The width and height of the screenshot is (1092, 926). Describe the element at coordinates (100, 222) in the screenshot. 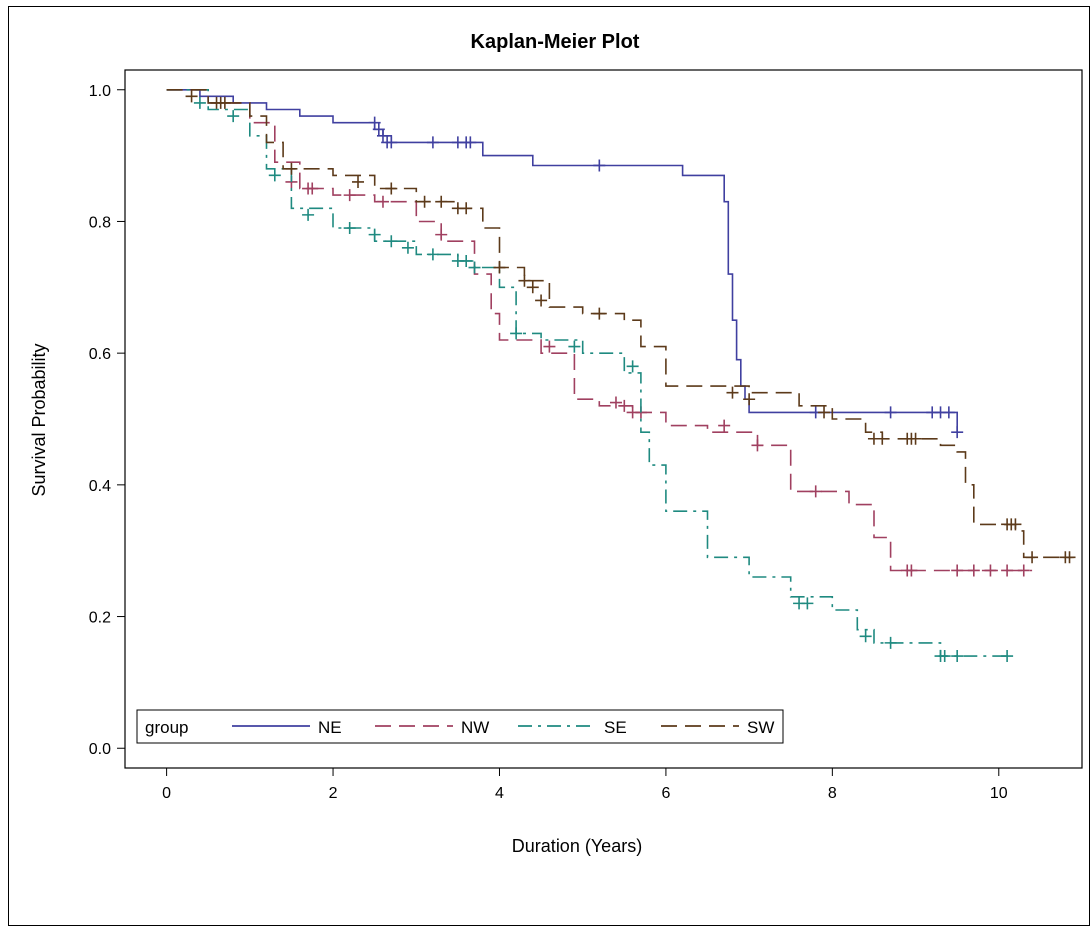

I see `y-tick-label: 0.8` at that location.